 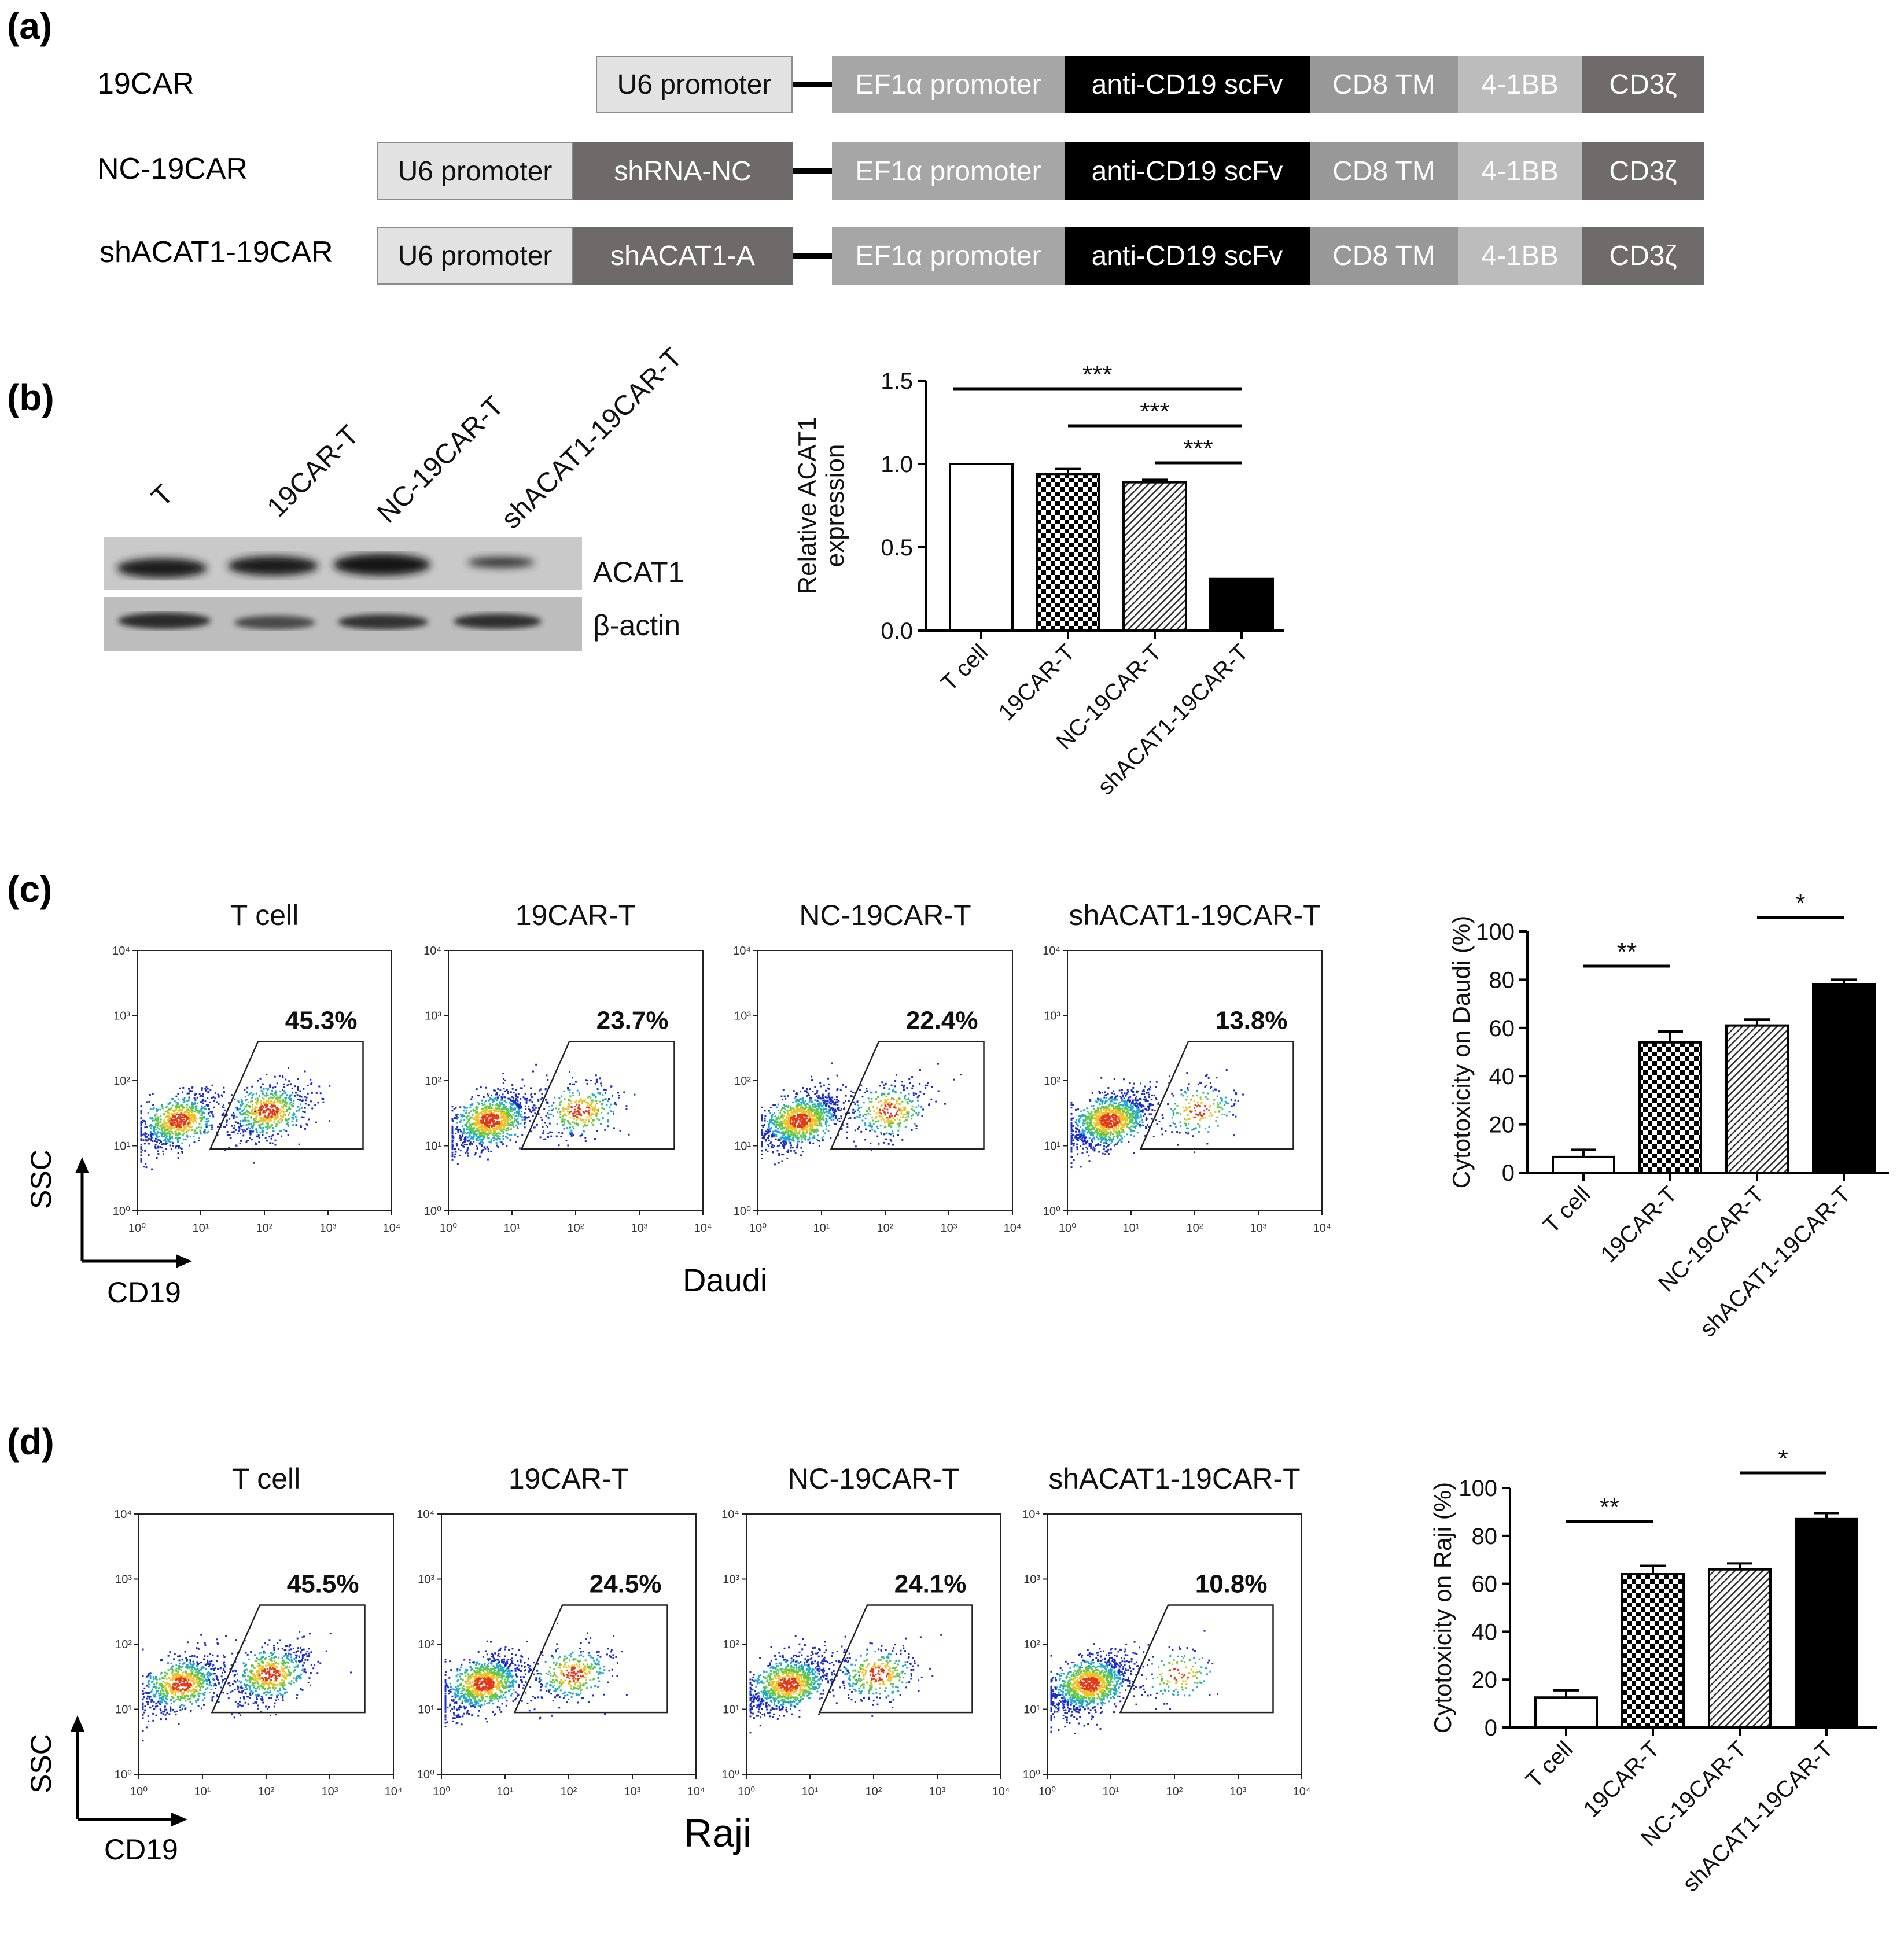 I want to click on wb-lane-label: shACAT1-19CAR-T, so click(x=591, y=438).